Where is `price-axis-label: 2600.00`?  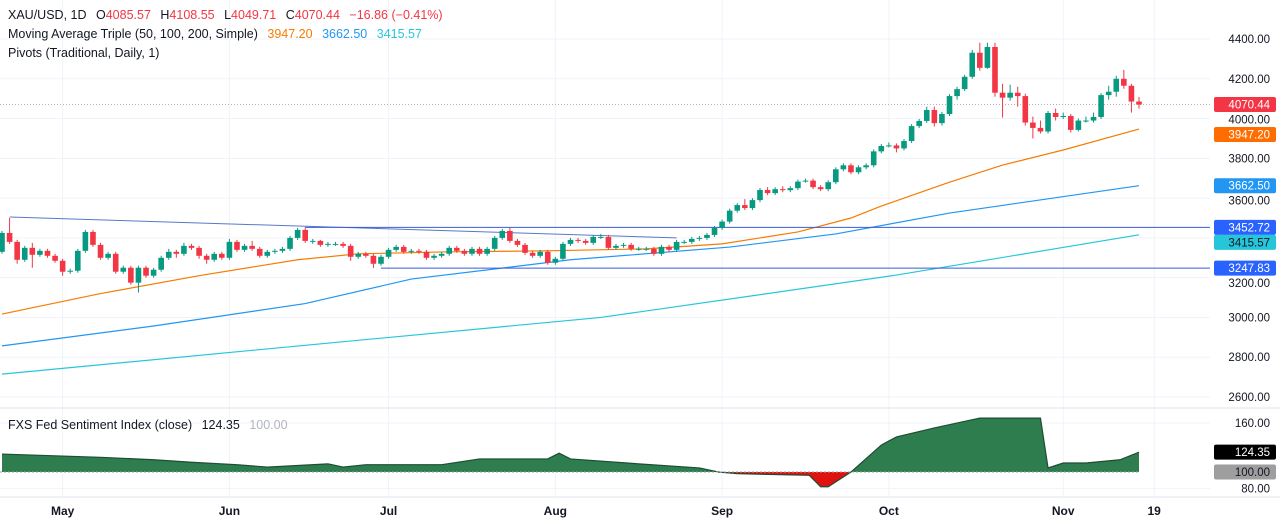
price-axis-label: 2600.00 is located at coordinates (1249, 398).